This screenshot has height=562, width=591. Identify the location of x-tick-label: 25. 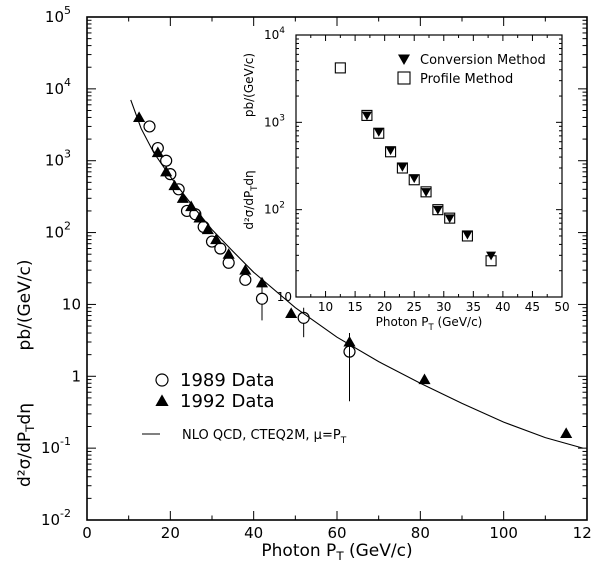
(414, 307).